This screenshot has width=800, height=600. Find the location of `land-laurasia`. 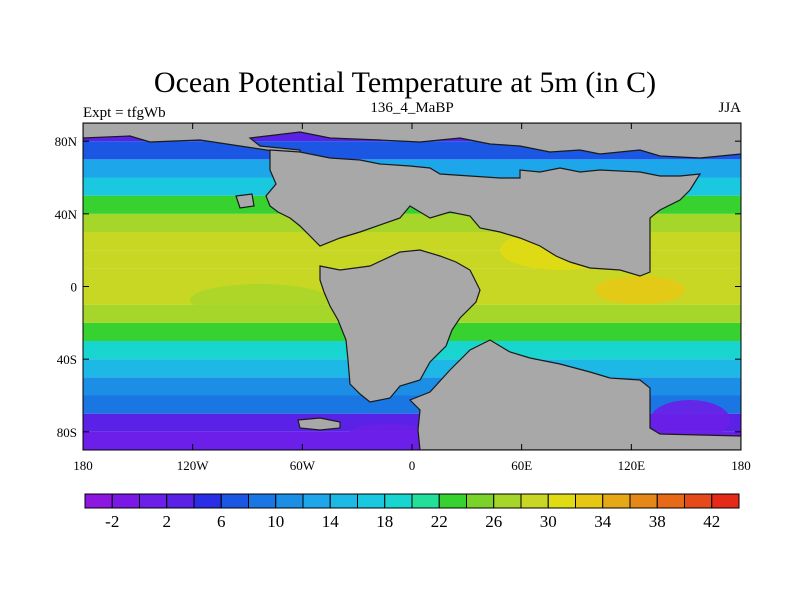

land-laurasia is located at coordinates (483, 213).